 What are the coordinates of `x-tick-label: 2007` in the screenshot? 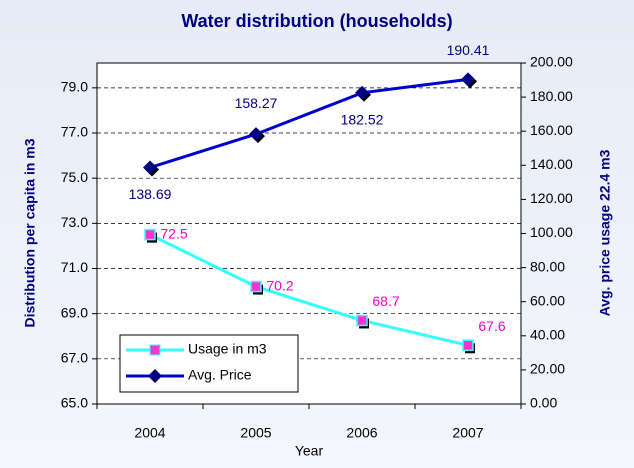 It's located at (467, 433).